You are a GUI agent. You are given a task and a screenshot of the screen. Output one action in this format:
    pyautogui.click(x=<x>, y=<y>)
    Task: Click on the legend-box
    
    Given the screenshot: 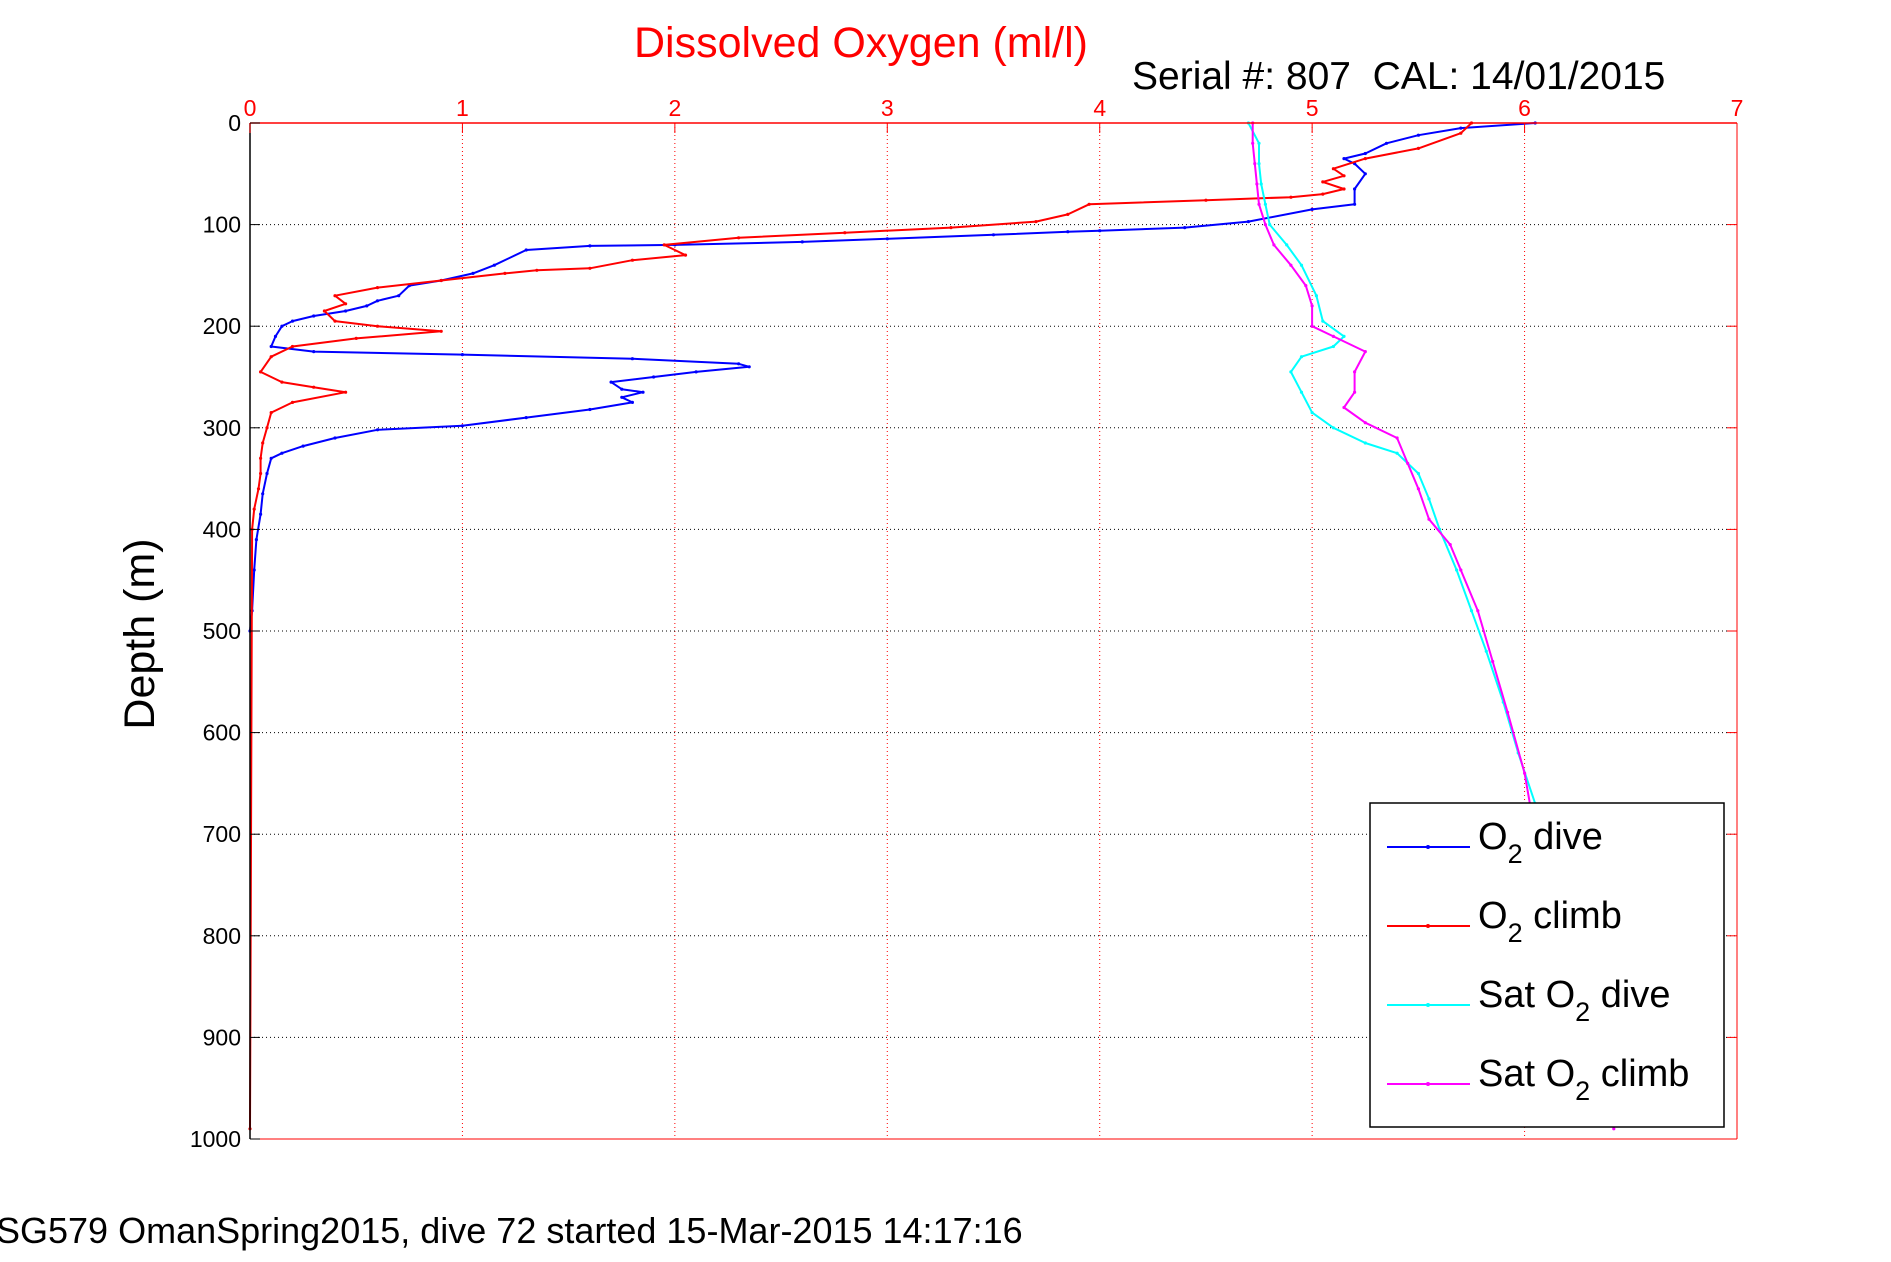 What is the action you would take?
    pyautogui.click(x=1547, y=965)
    